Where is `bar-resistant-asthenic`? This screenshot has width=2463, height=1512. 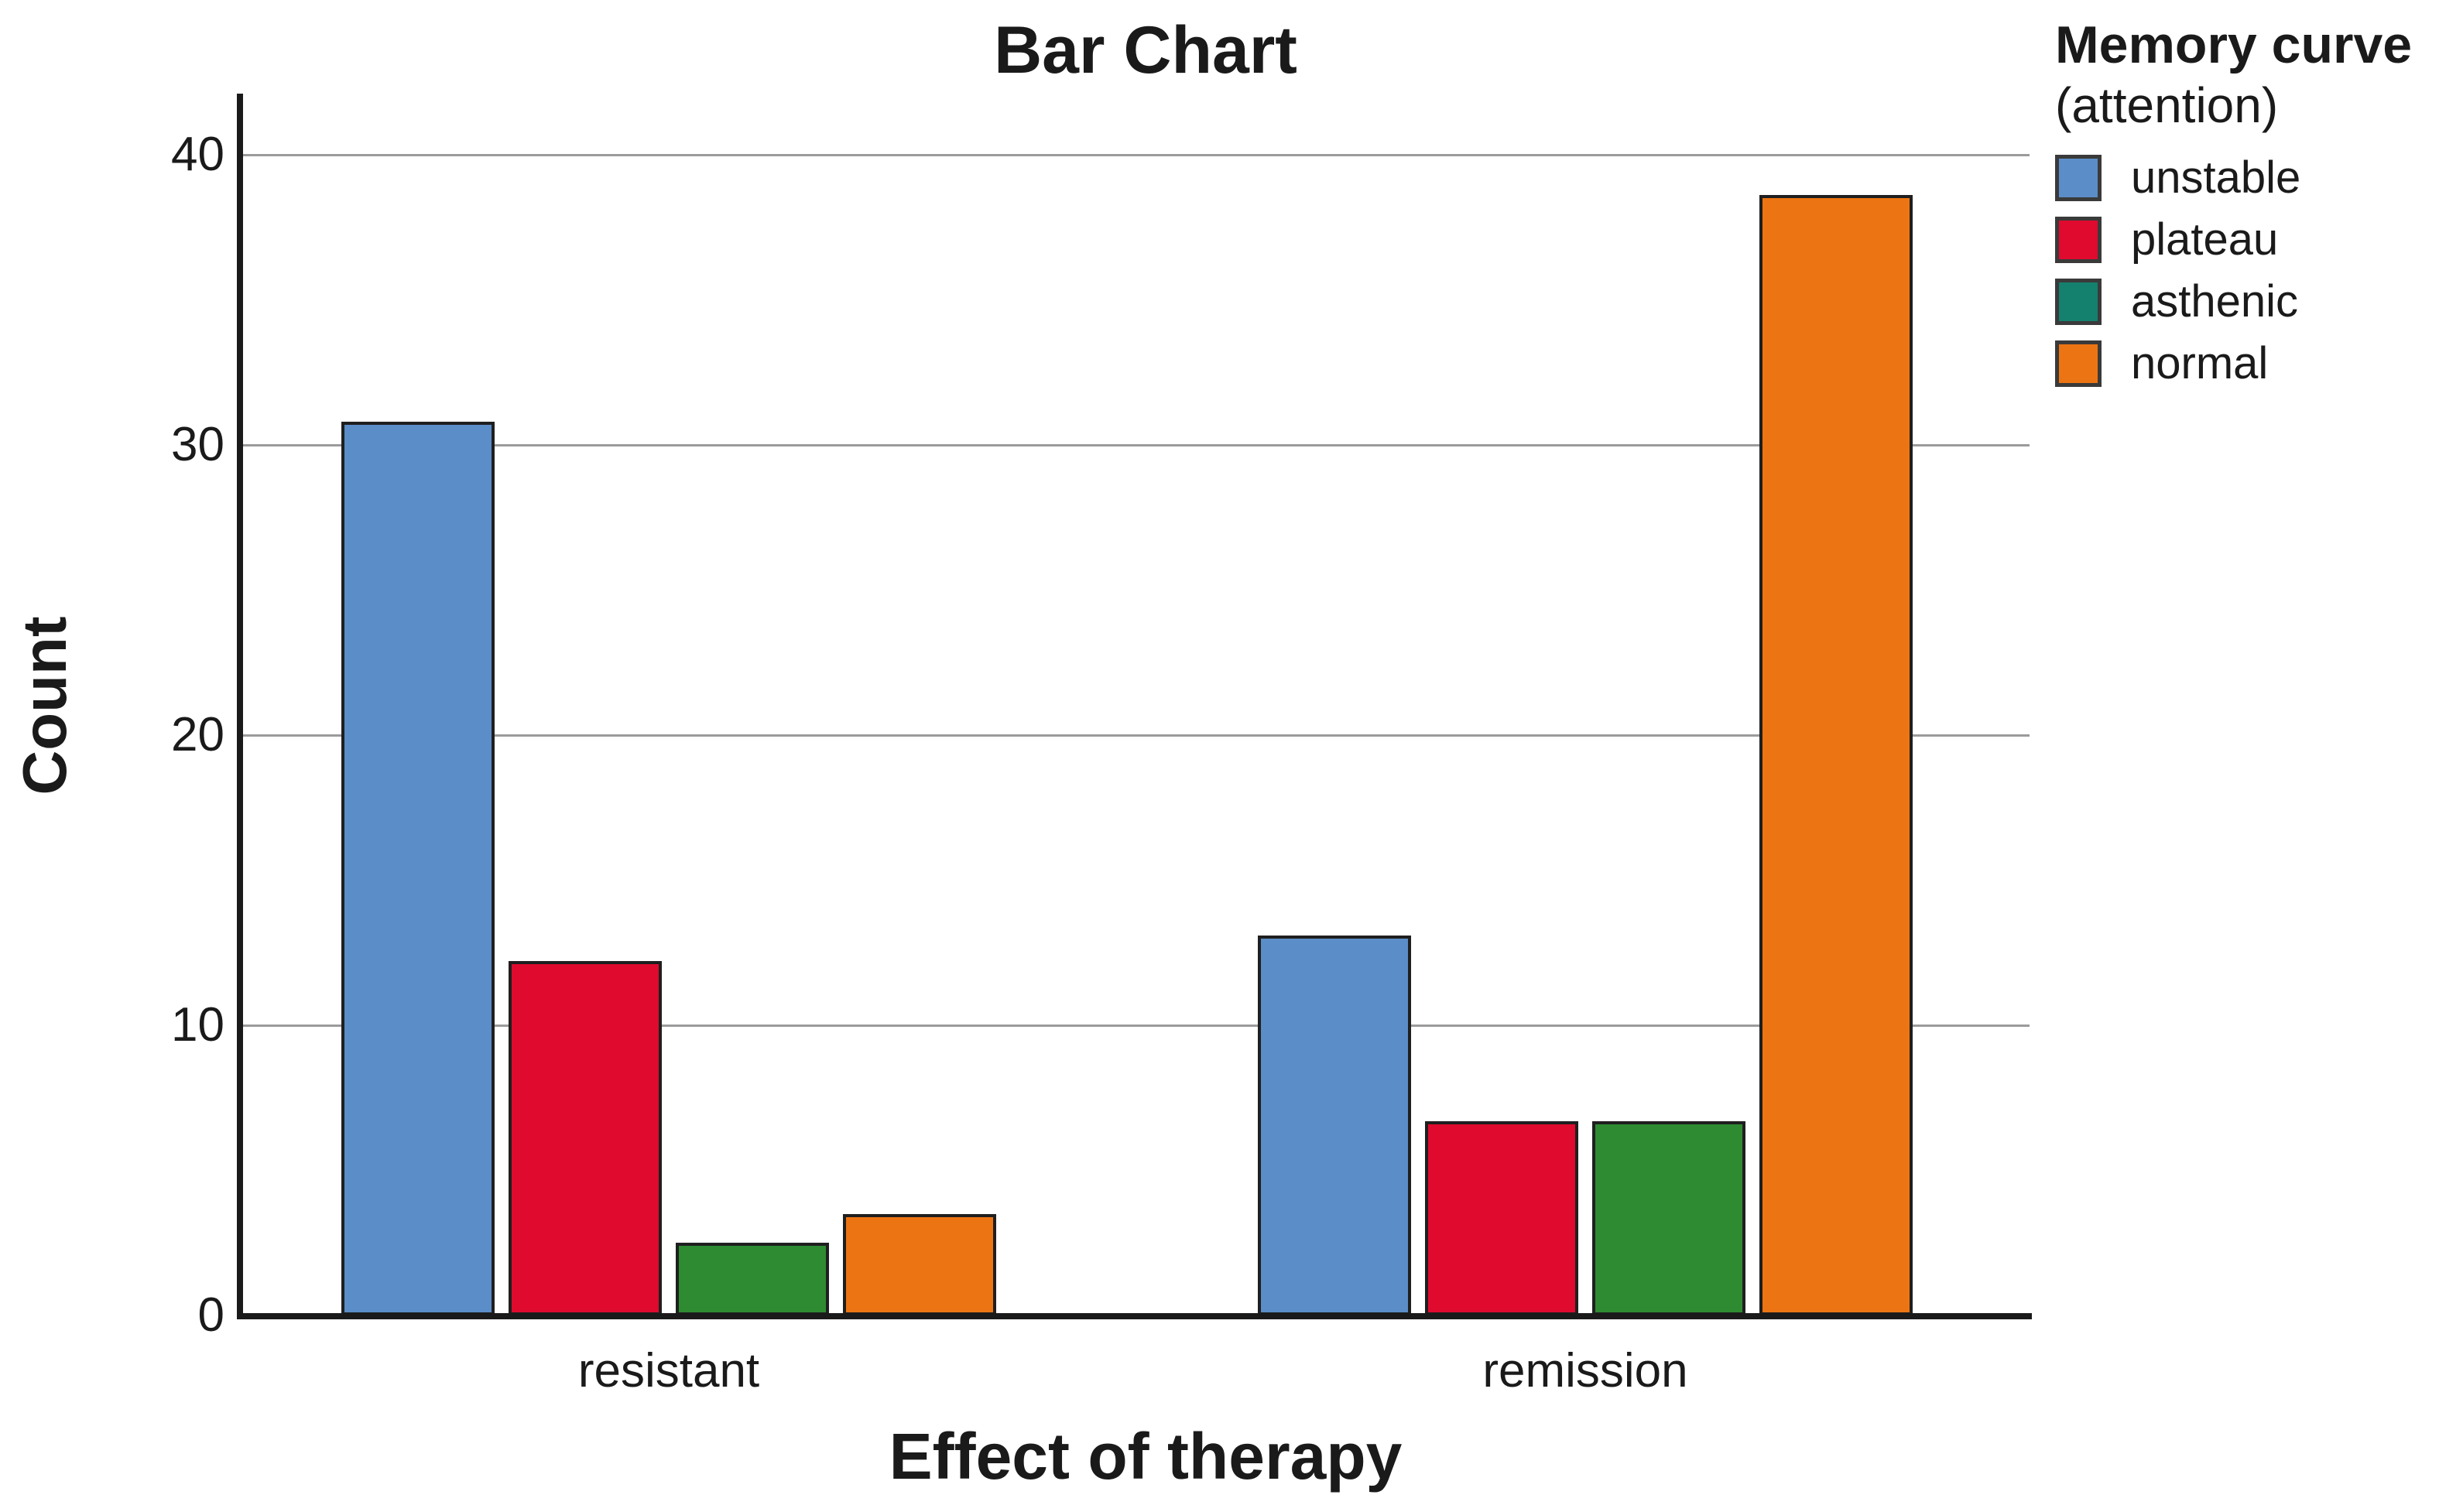
bar-resistant-asthenic is located at coordinates (753, 1279).